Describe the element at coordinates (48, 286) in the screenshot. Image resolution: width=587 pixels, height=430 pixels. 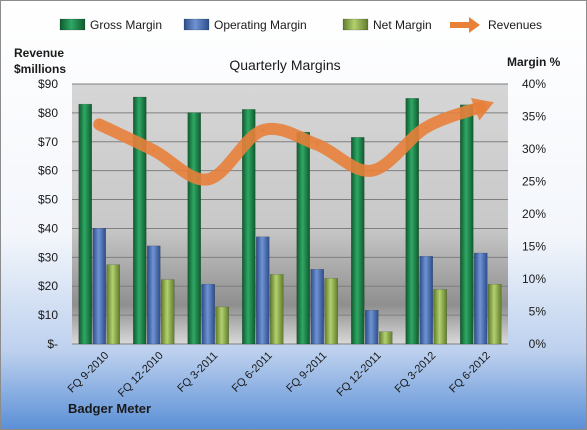
I see `left-tick-label: $20` at that location.